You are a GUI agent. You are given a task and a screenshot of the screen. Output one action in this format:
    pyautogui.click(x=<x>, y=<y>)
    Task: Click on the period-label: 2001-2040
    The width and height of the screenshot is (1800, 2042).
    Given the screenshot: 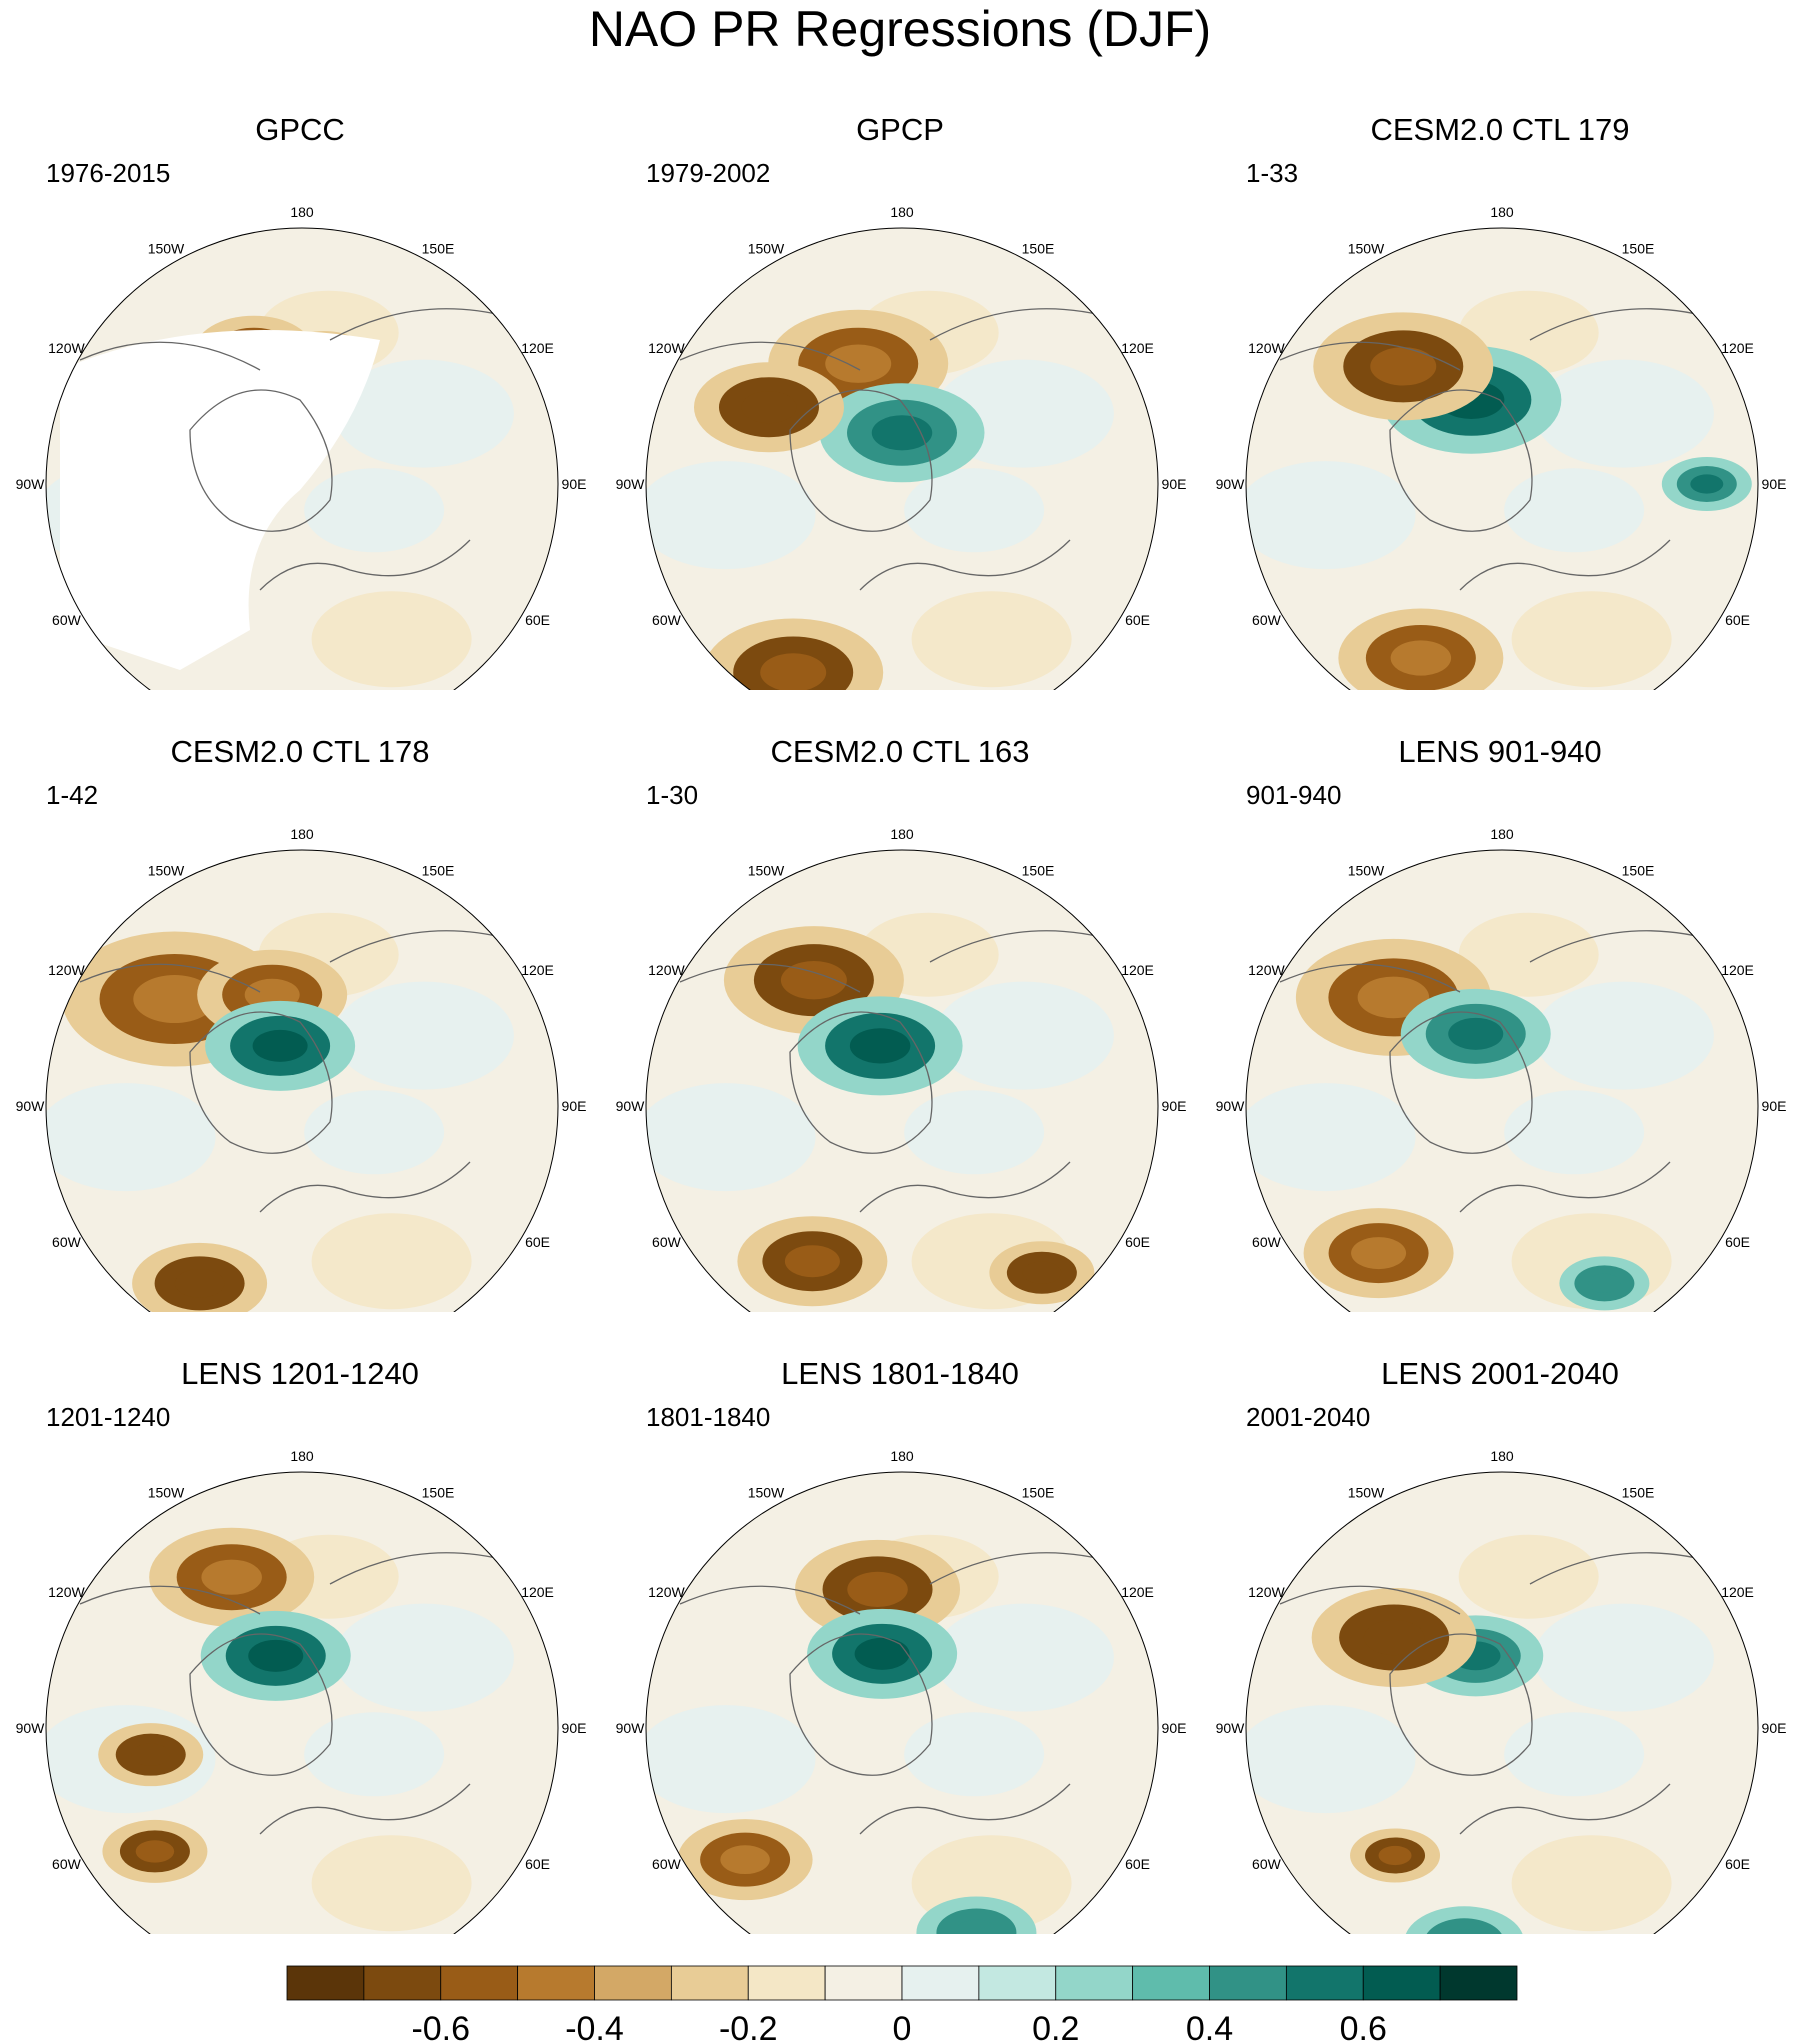 What is the action you would take?
    pyautogui.click(x=1308, y=1417)
    